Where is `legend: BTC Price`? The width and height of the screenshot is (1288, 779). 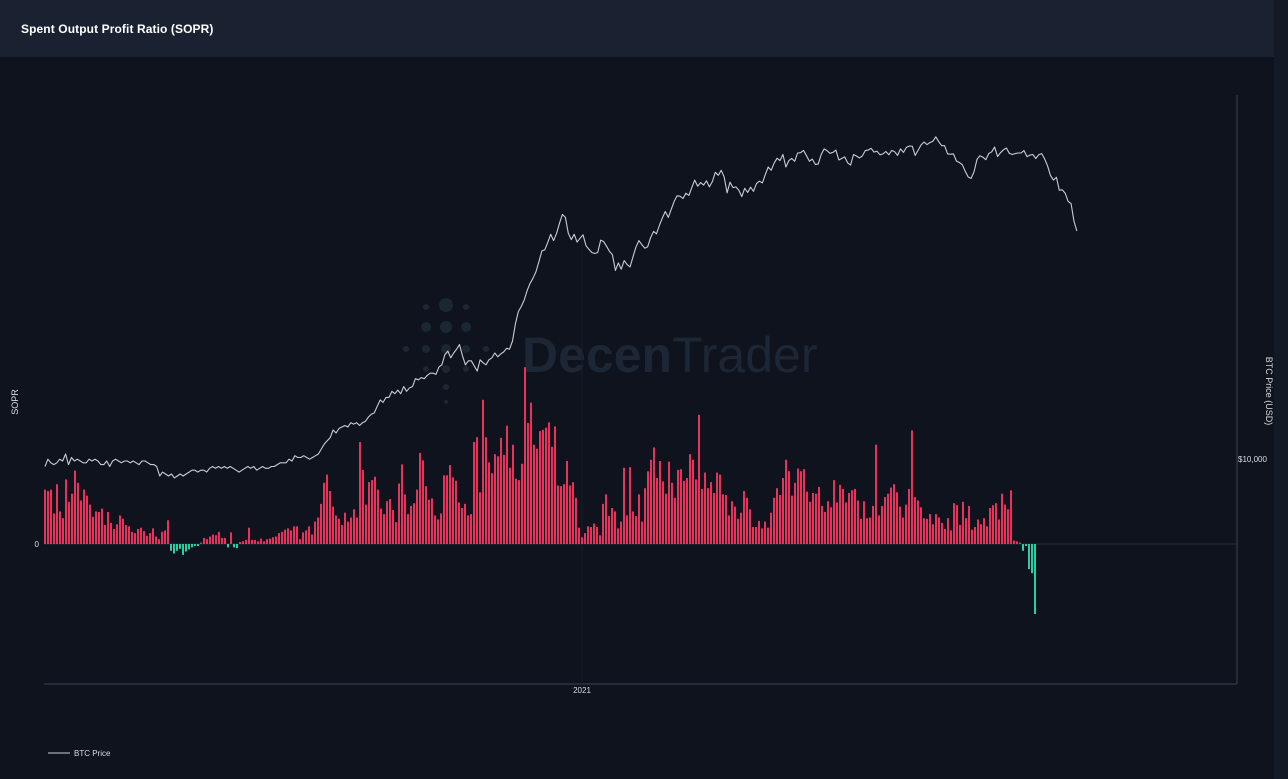
legend: BTC Price is located at coordinates (79, 753).